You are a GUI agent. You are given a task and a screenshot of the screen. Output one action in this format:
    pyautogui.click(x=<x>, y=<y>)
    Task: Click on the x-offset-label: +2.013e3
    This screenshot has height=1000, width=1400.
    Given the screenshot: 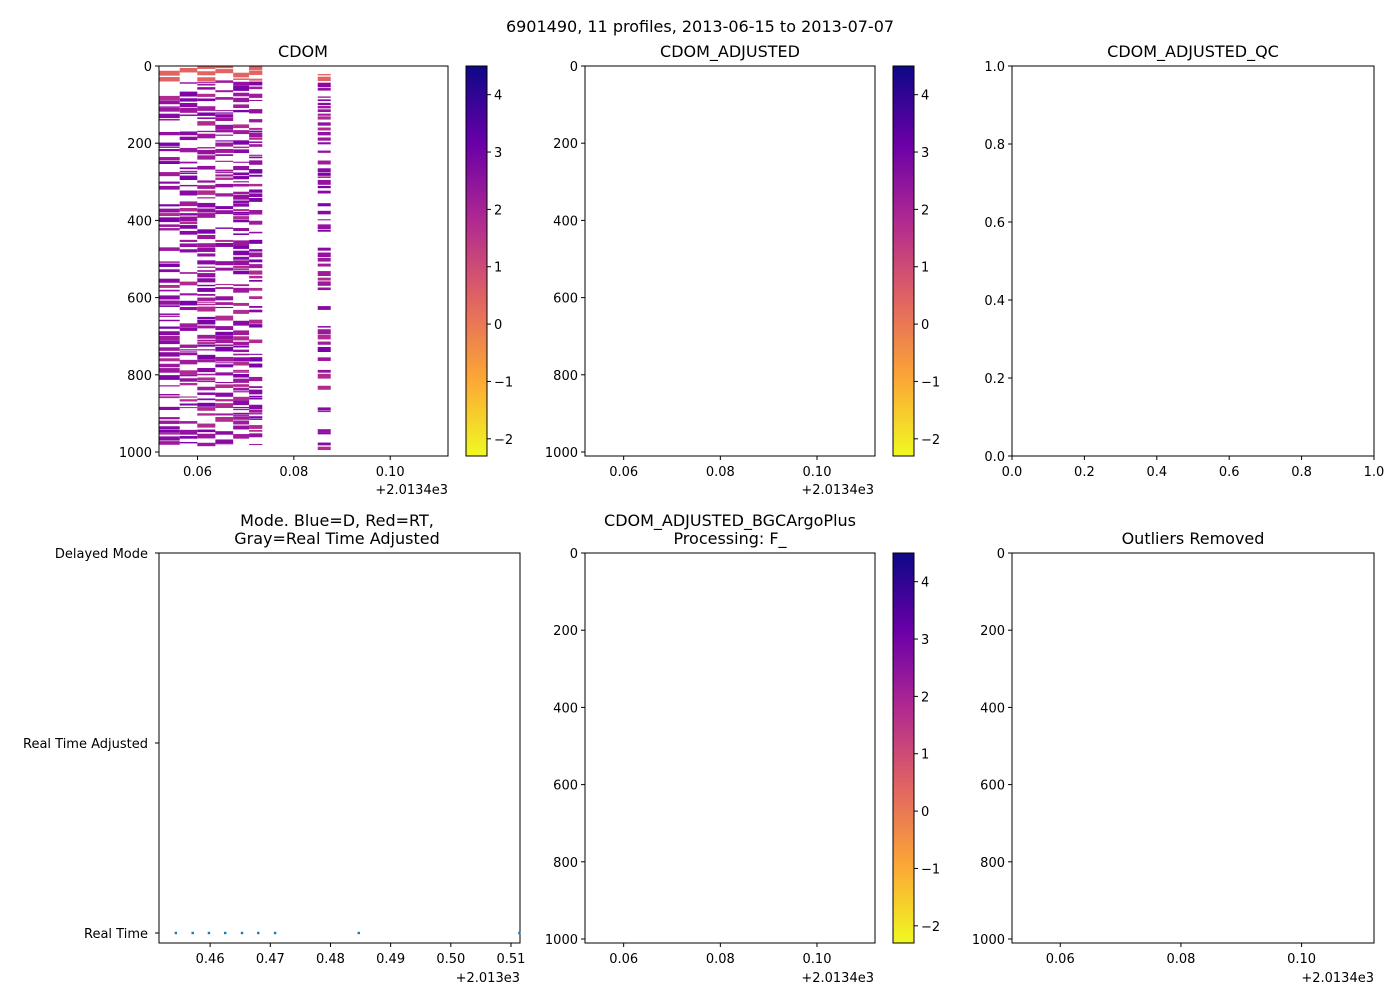 What is the action you would take?
    pyautogui.click(x=488, y=978)
    